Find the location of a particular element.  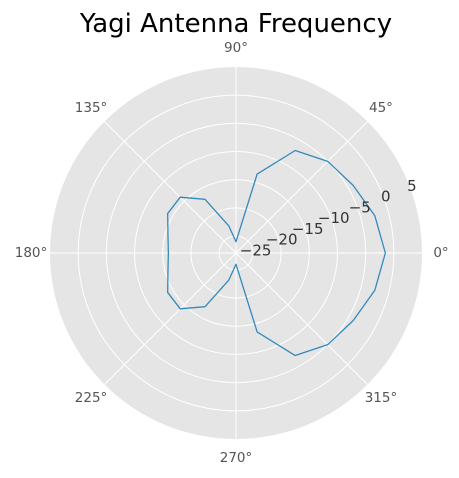

radial-tick-label-5: 0 is located at coordinates (386, 197).